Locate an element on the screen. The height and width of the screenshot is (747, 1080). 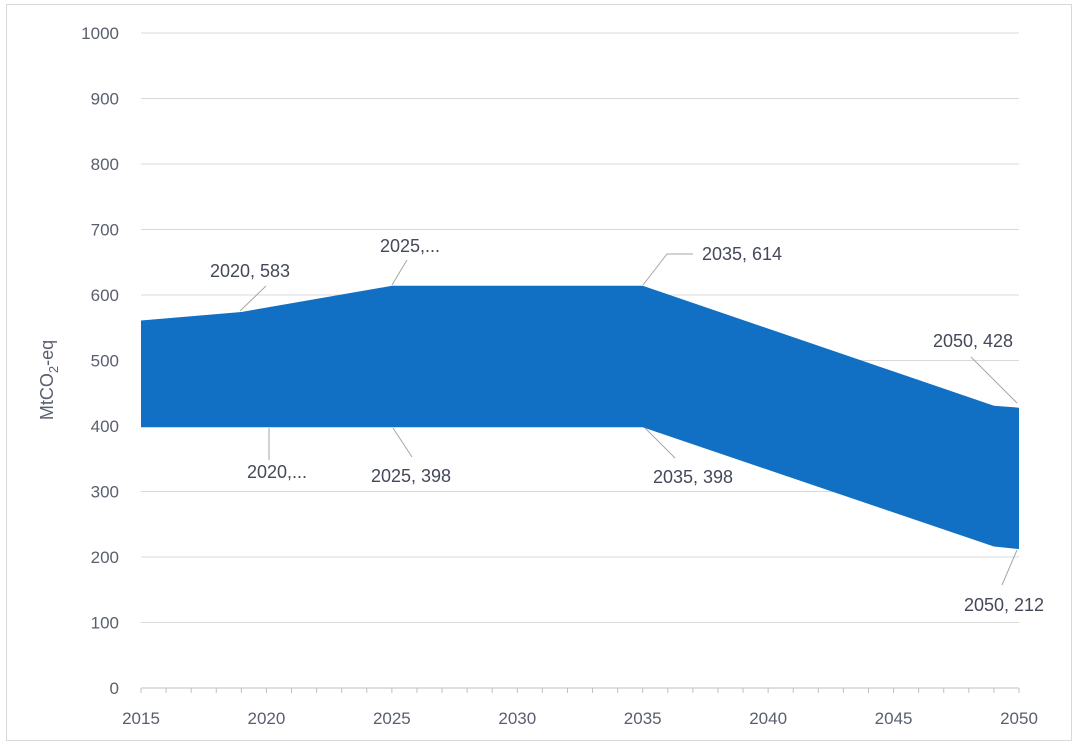
y-axis-title: MtCO2-eq is located at coordinates (49, 380).